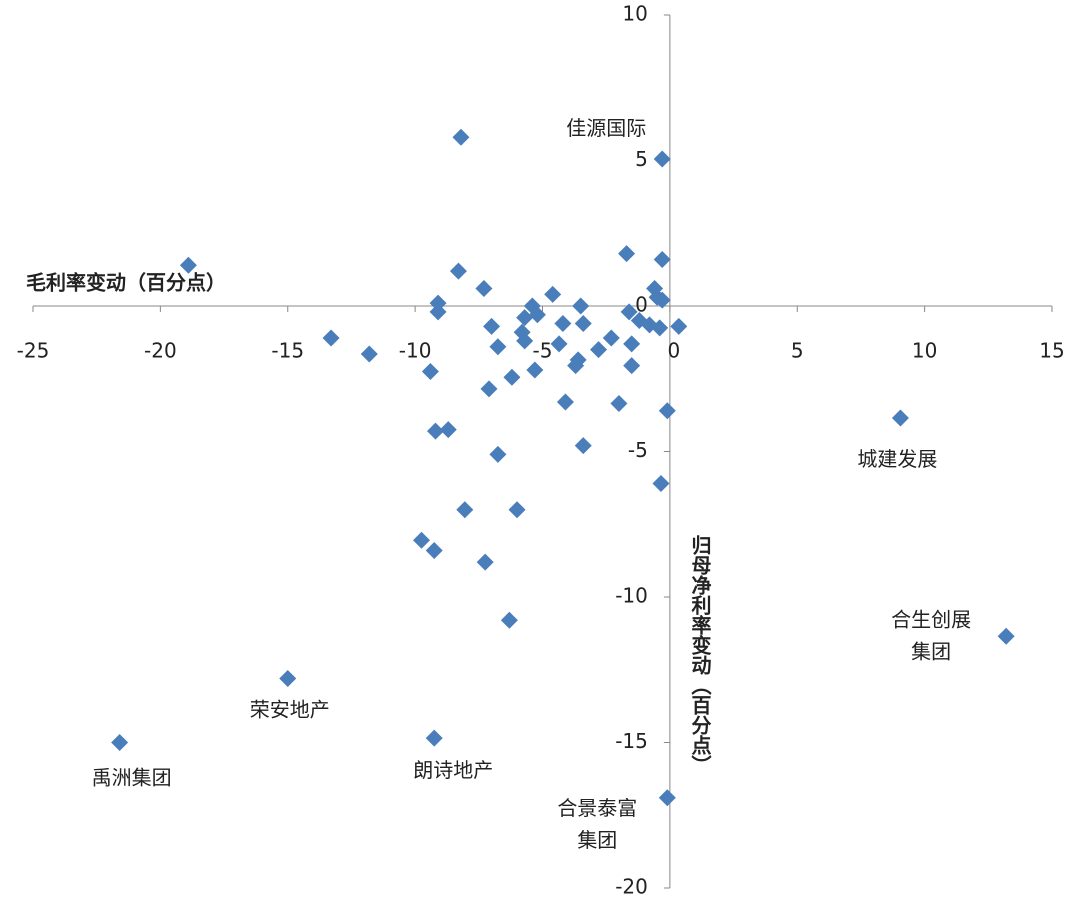  Describe the element at coordinates (931, 635) in the screenshot. I see `point-label: 合生创展集团` at that location.